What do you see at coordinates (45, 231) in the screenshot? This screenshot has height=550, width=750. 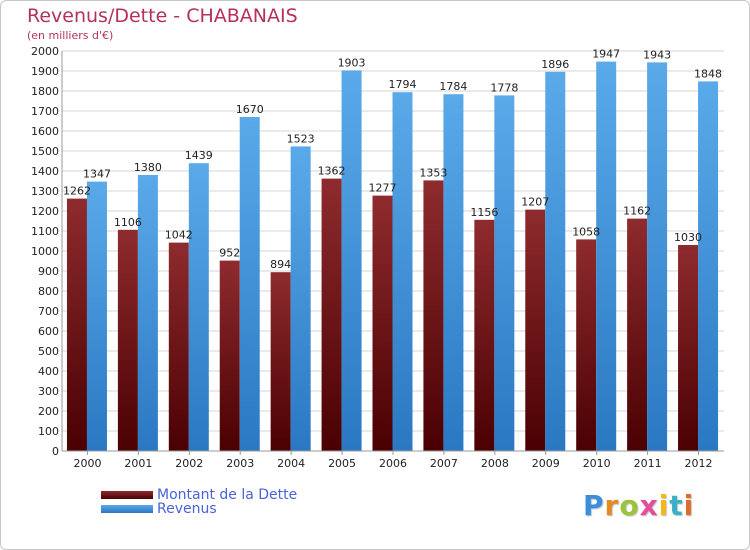 I see `y-tick-label: 1100` at bounding box center [45, 231].